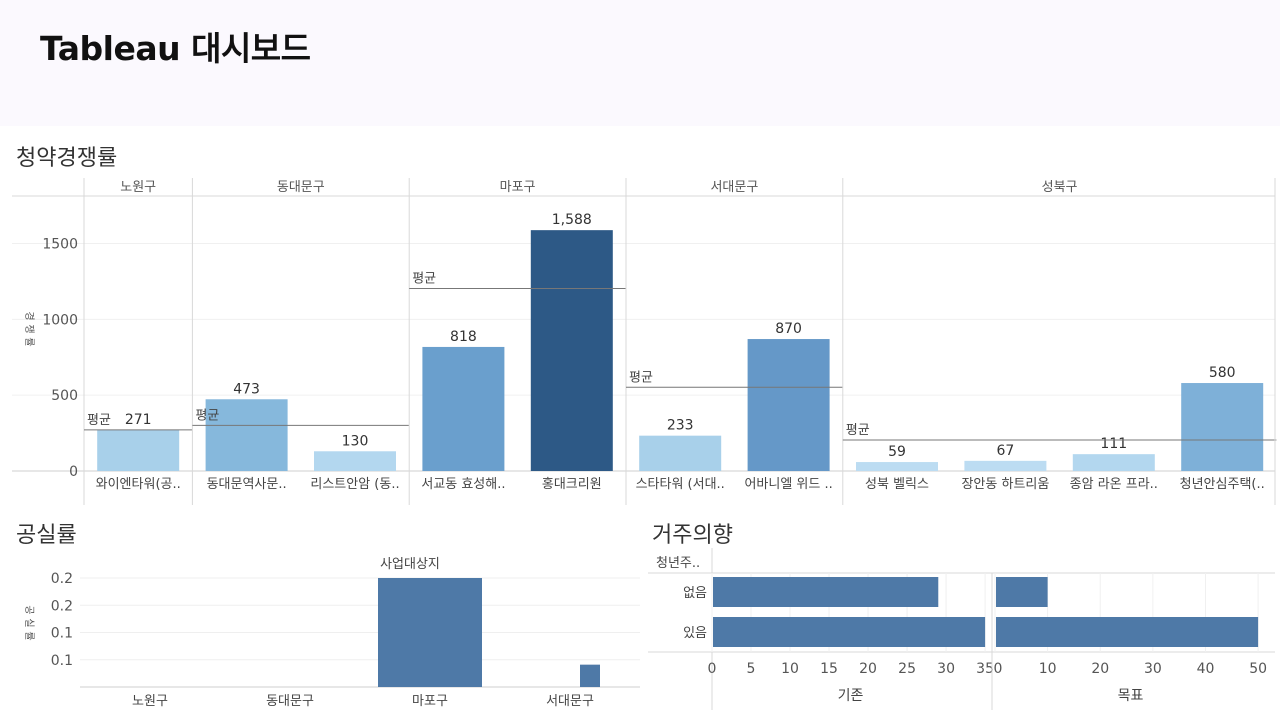 Image resolution: width=1280 pixels, height=719 pixels. What do you see at coordinates (1131, 696) in the screenshot?
I see `panel-label: 목표` at bounding box center [1131, 696].